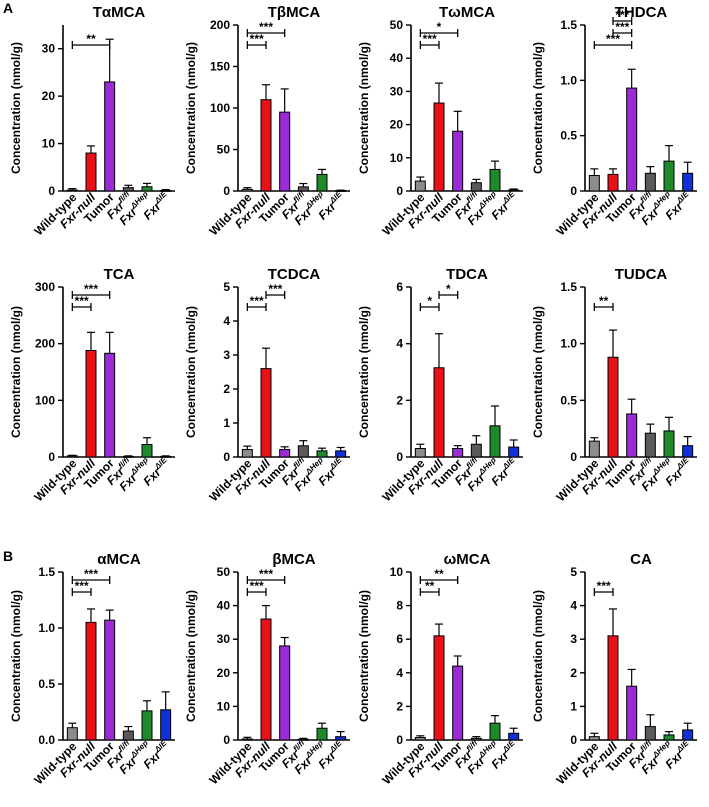  Describe the element at coordinates (294, 12) in the screenshot. I see `chart-title: TβMCA` at that location.